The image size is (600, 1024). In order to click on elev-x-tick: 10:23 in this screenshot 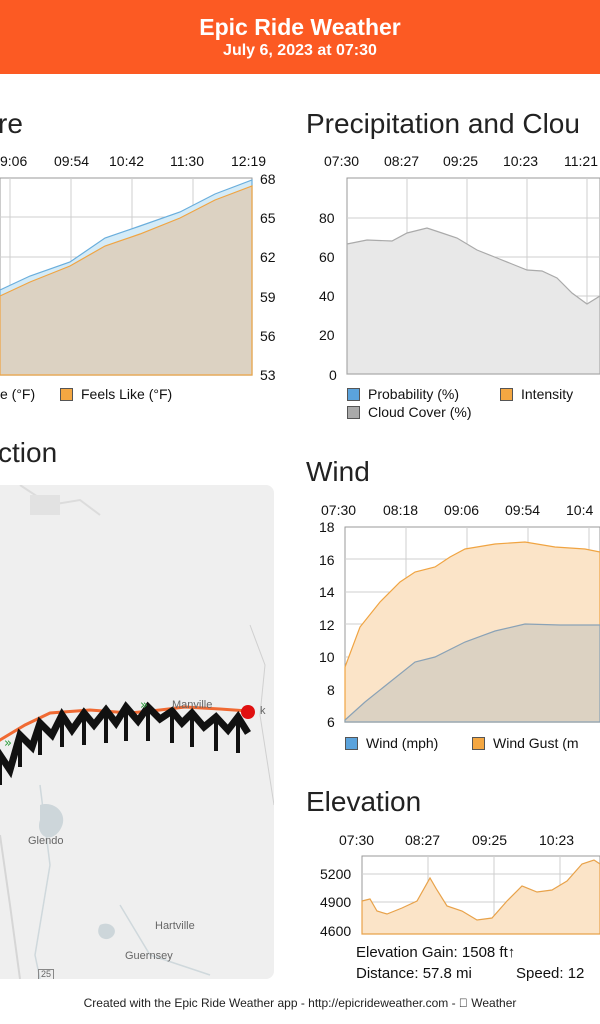, I will do `click(557, 840)`.